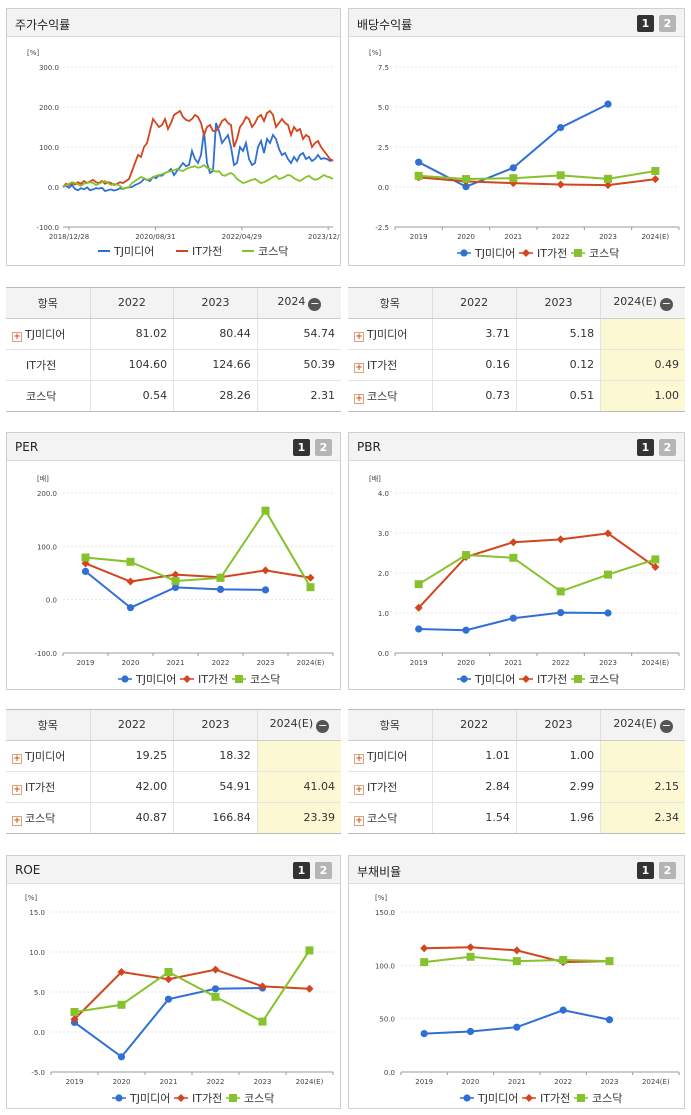 The height and width of the screenshot is (1115, 691). I want to click on panel-header: PBR 1 2, so click(516, 447).